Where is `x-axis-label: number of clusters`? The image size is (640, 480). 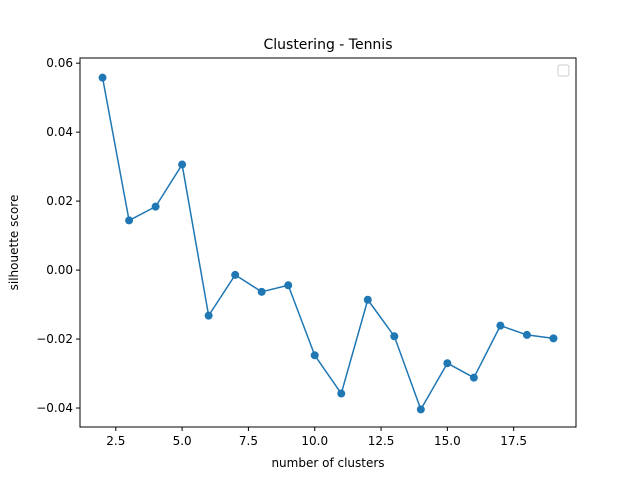 x-axis-label: number of clusters is located at coordinates (327, 463).